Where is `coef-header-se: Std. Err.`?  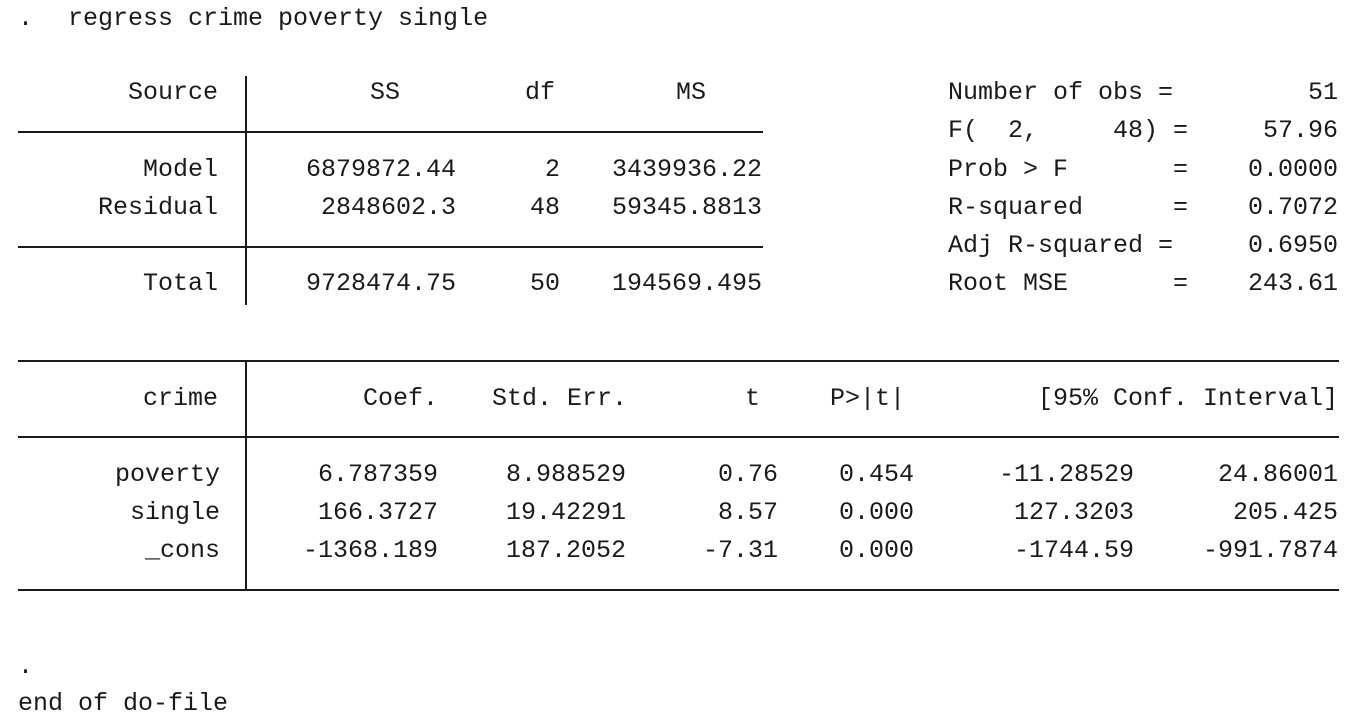
coef-header-se: Std. Err. is located at coordinates (560, 398).